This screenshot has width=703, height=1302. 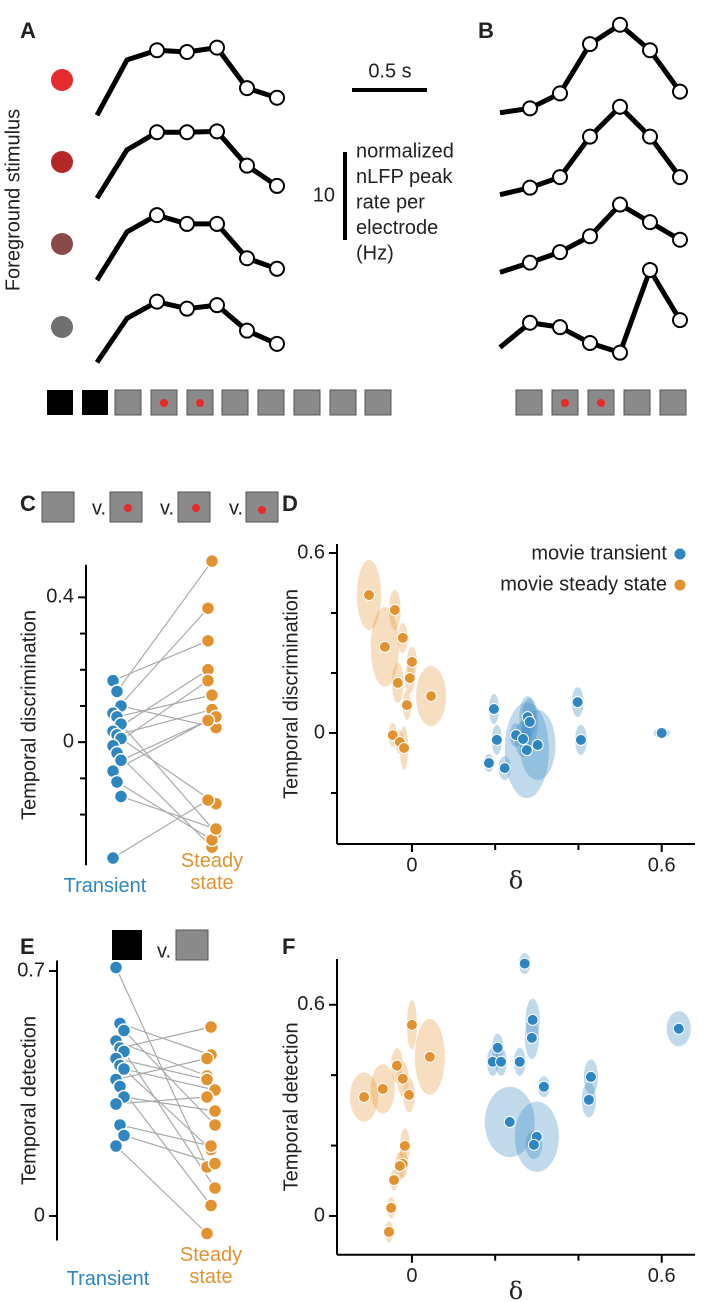 What do you see at coordinates (405, 151) in the screenshot?
I see `rate-scale-label: normalized` at bounding box center [405, 151].